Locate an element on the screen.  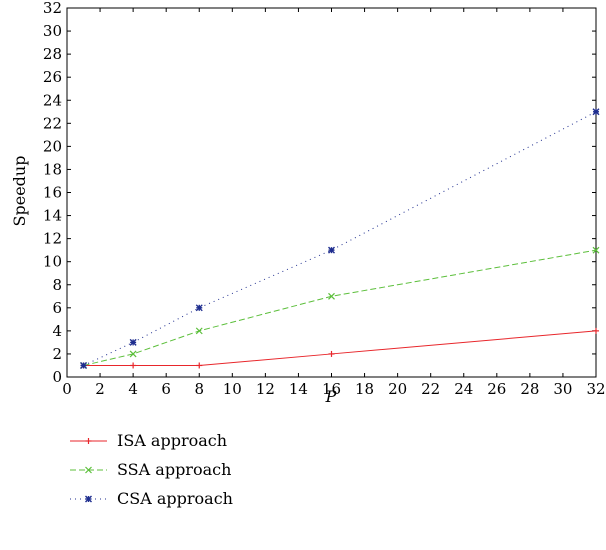
y-tick-label: 28 is located at coordinates (52, 54).